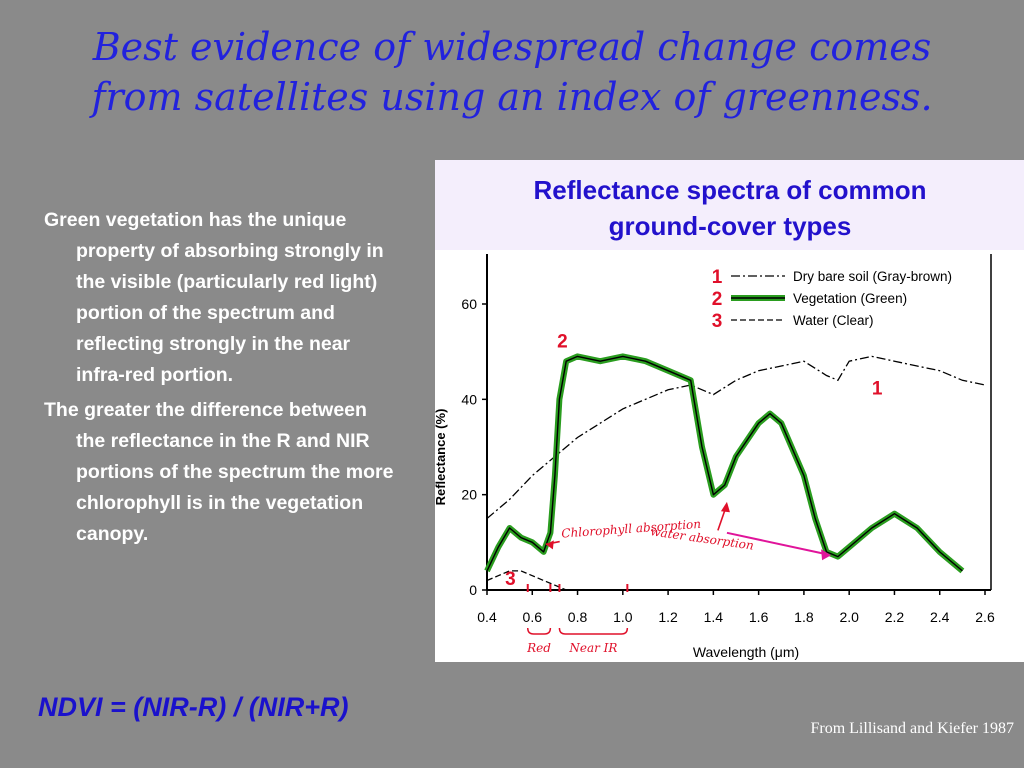  I want to click on x-tick-label: 0.4, so click(487, 617).